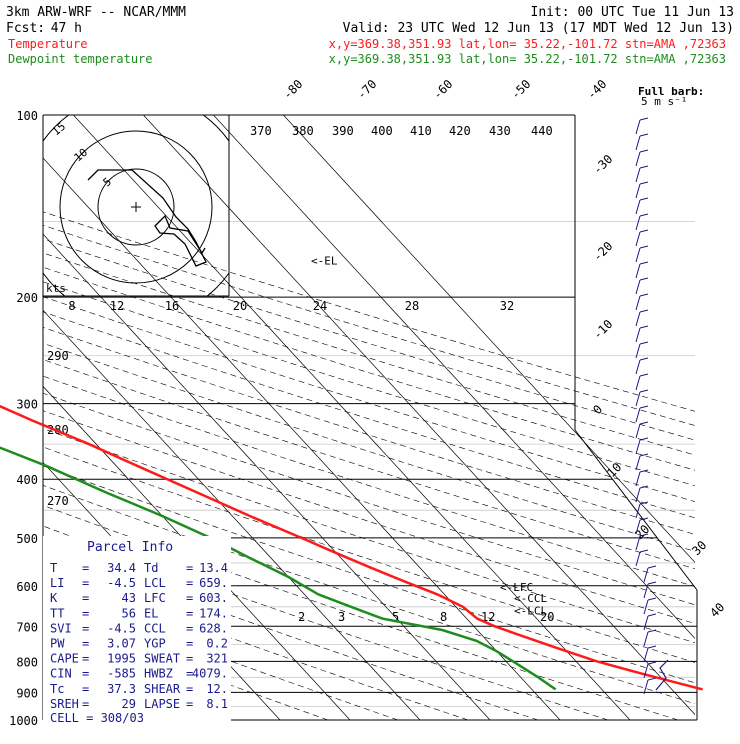  Describe the element at coordinates (320, 306) in the screenshot. I see `speed-label: 24` at that location.